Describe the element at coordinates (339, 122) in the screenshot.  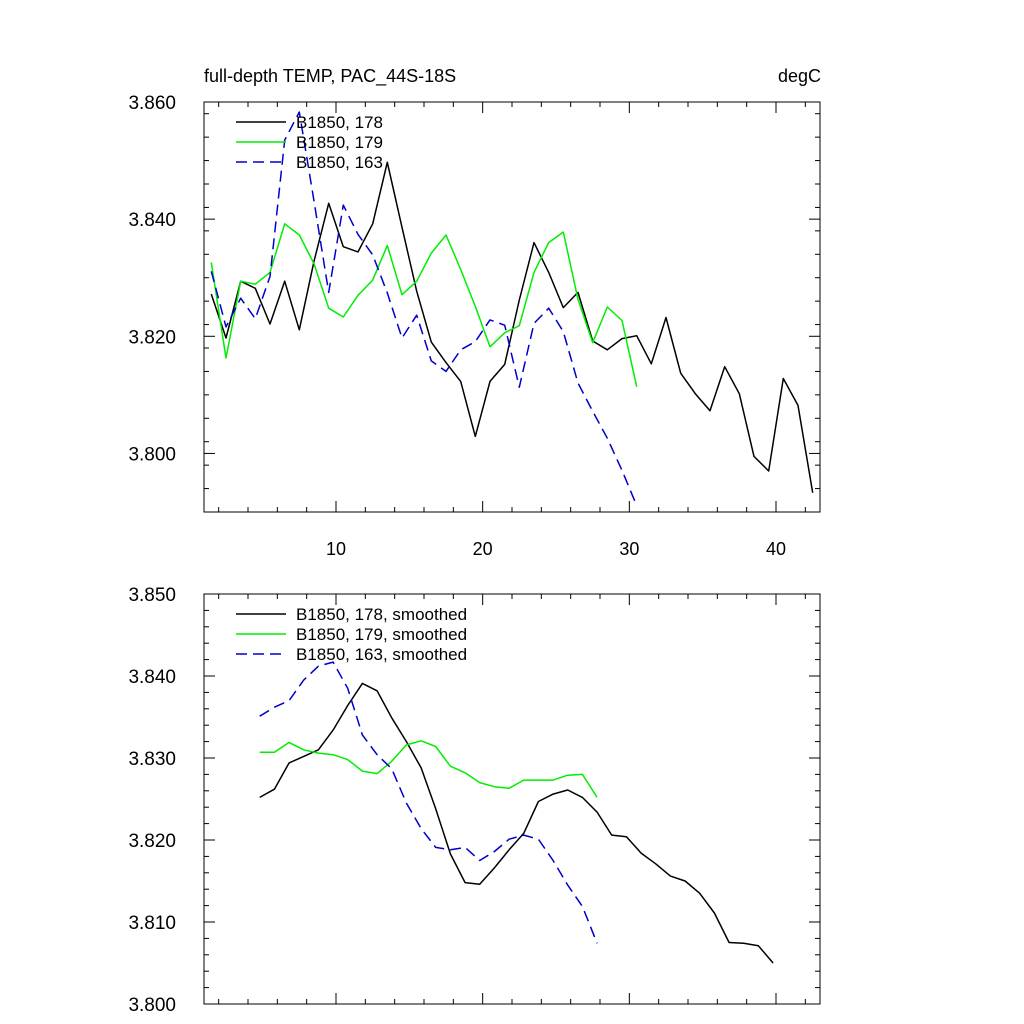
I see `legend-label: B1850, 178` at that location.